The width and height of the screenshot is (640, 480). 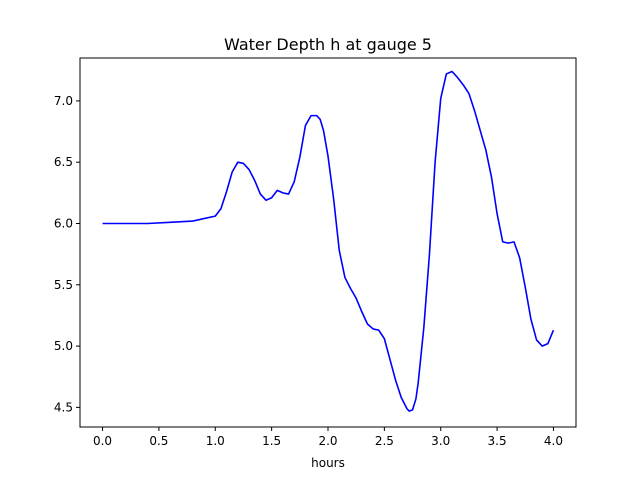 What do you see at coordinates (271, 441) in the screenshot?
I see `x-tick-label: 1.5` at bounding box center [271, 441].